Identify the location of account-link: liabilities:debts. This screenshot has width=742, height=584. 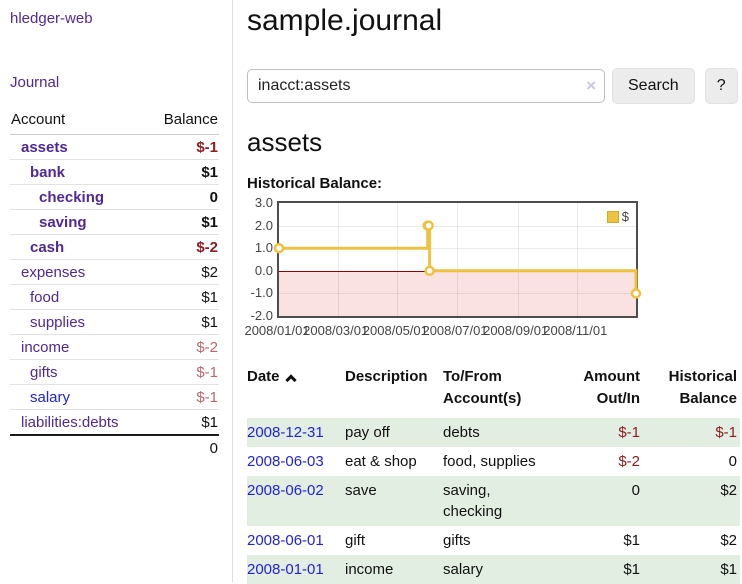
(70, 422).